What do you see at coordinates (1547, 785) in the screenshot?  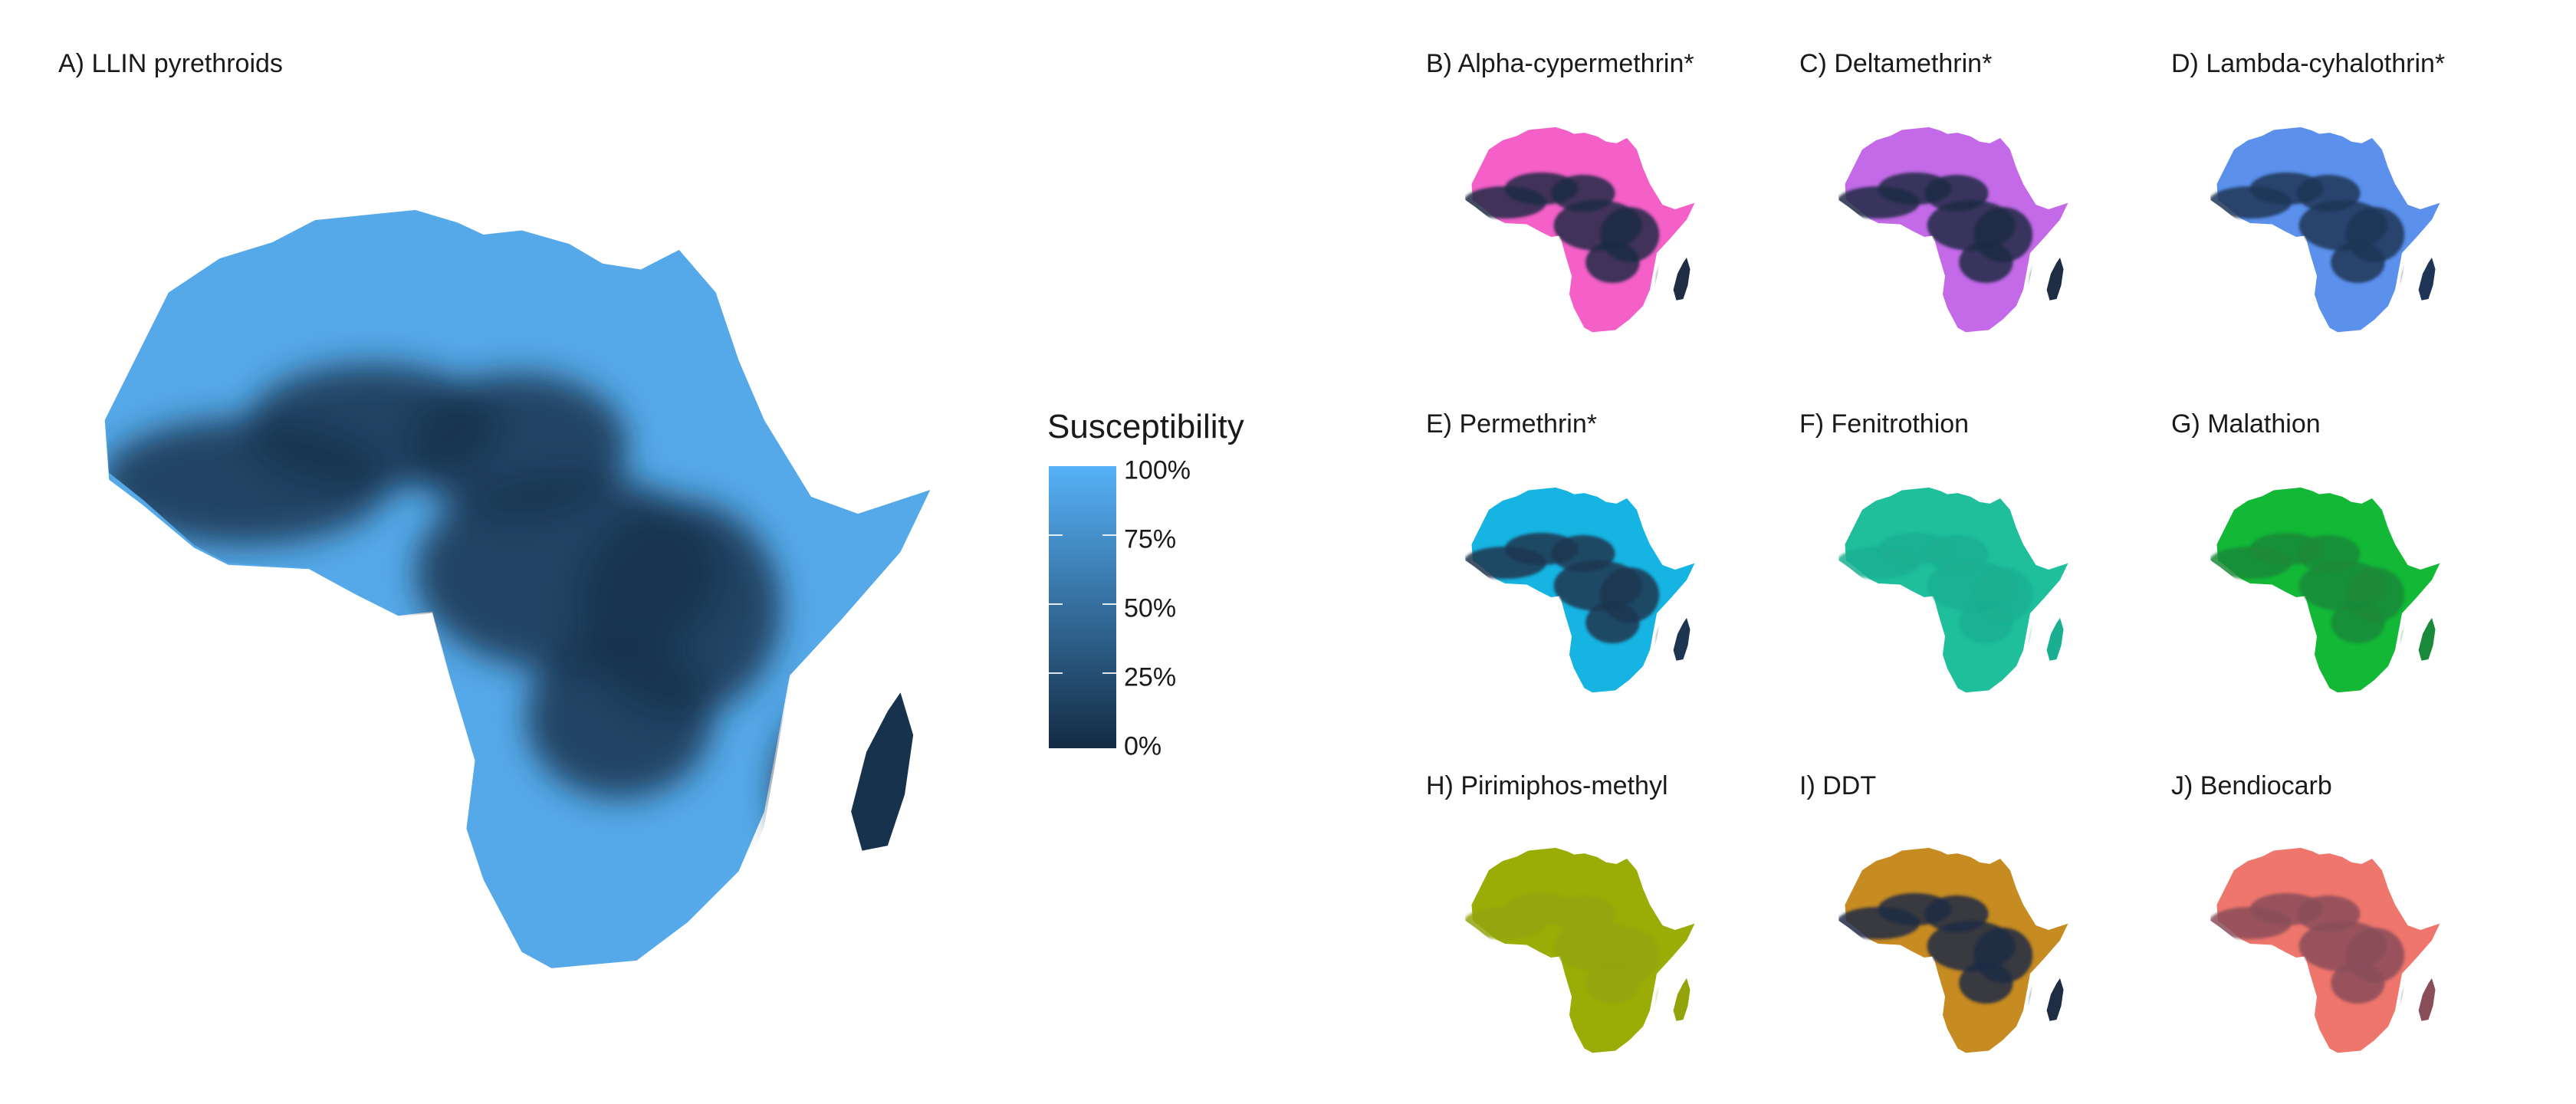 I see `panel-title-h: H) Pirimiphos-methyl` at bounding box center [1547, 785].